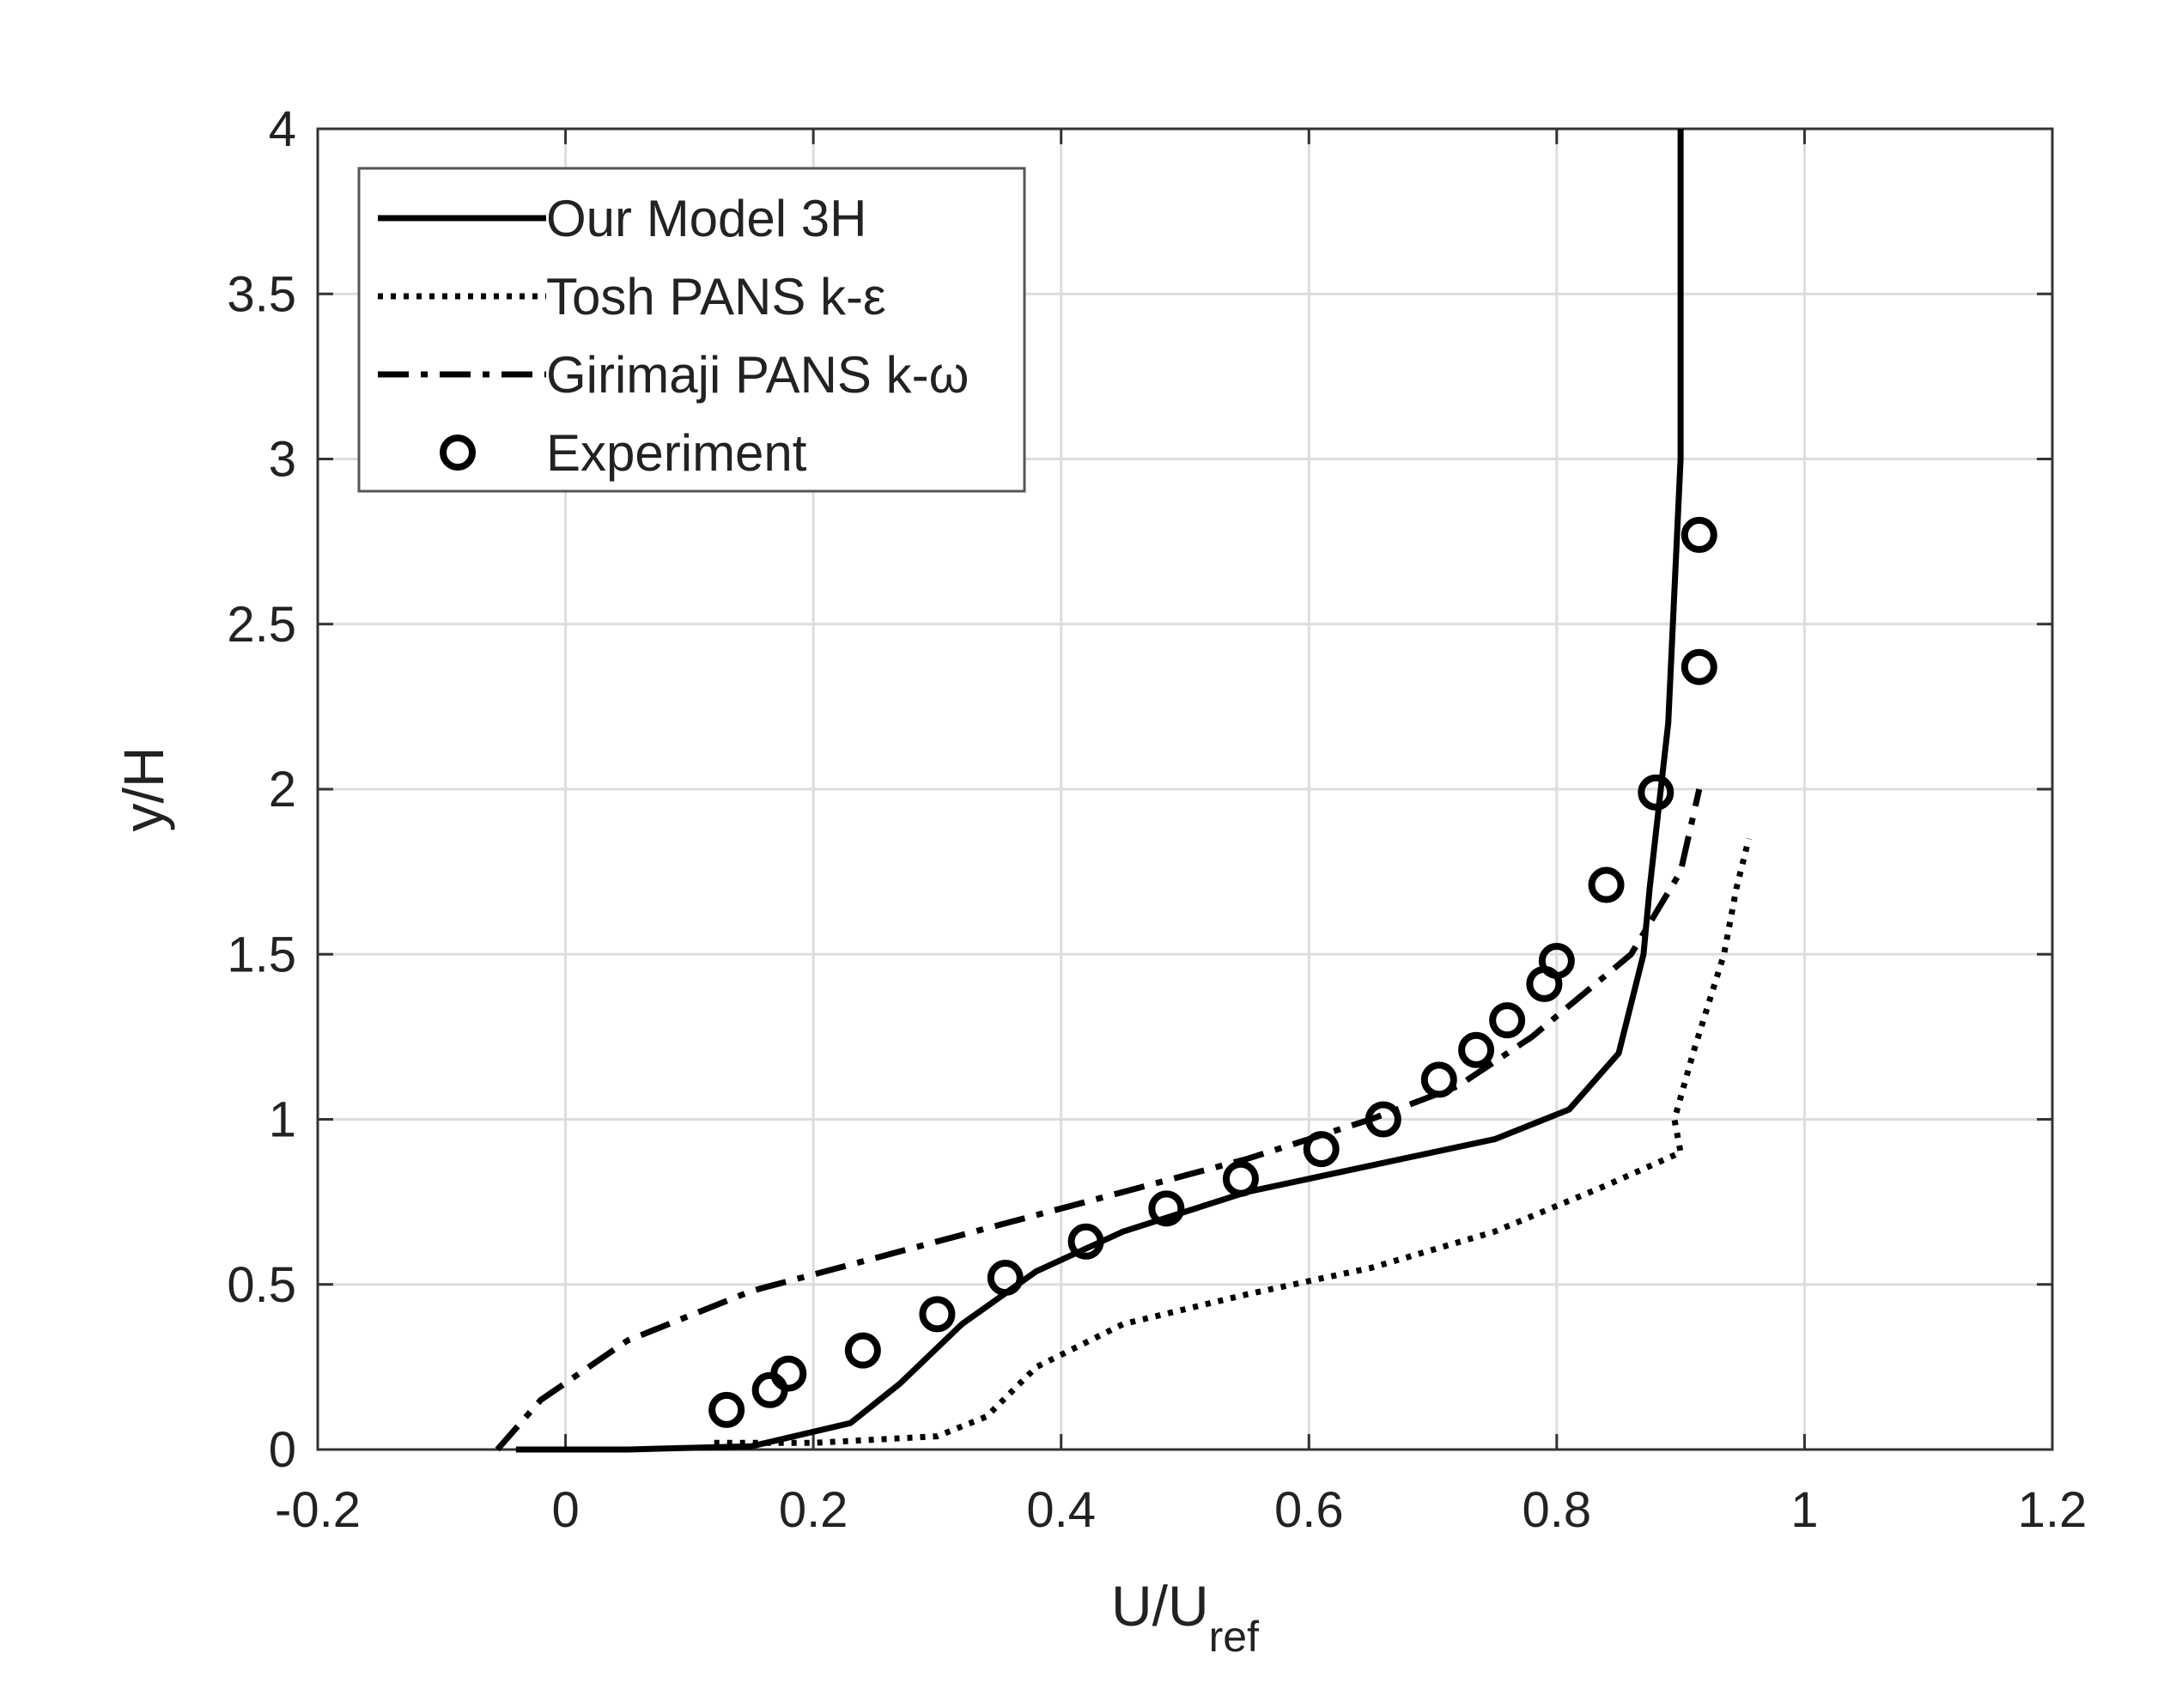  Describe the element at coordinates (282, 460) in the screenshot. I see `y-tick-label: 3` at that location.